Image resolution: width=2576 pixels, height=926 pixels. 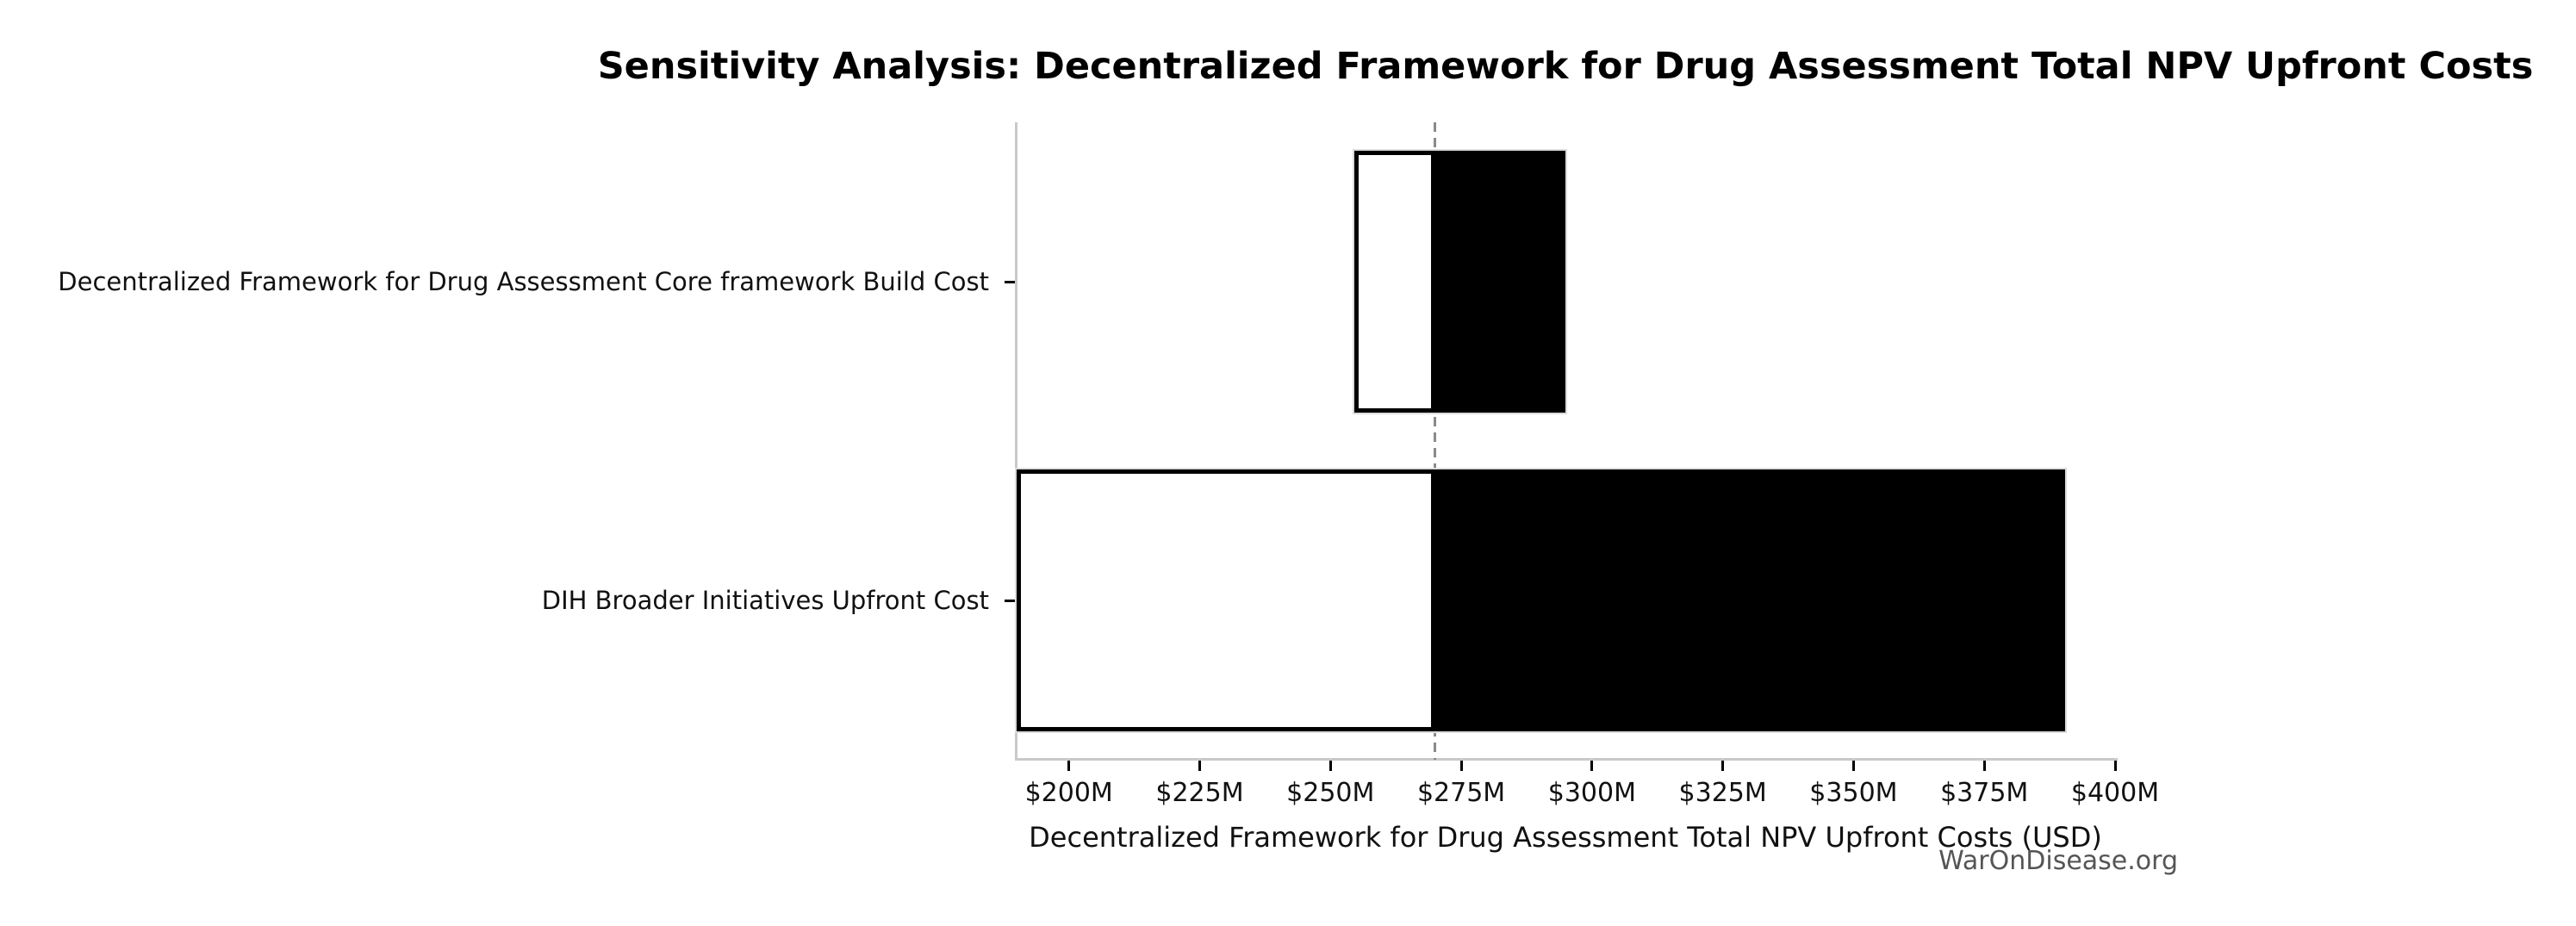 What do you see at coordinates (1592, 793) in the screenshot?
I see `x-tick-label: $300M` at bounding box center [1592, 793].